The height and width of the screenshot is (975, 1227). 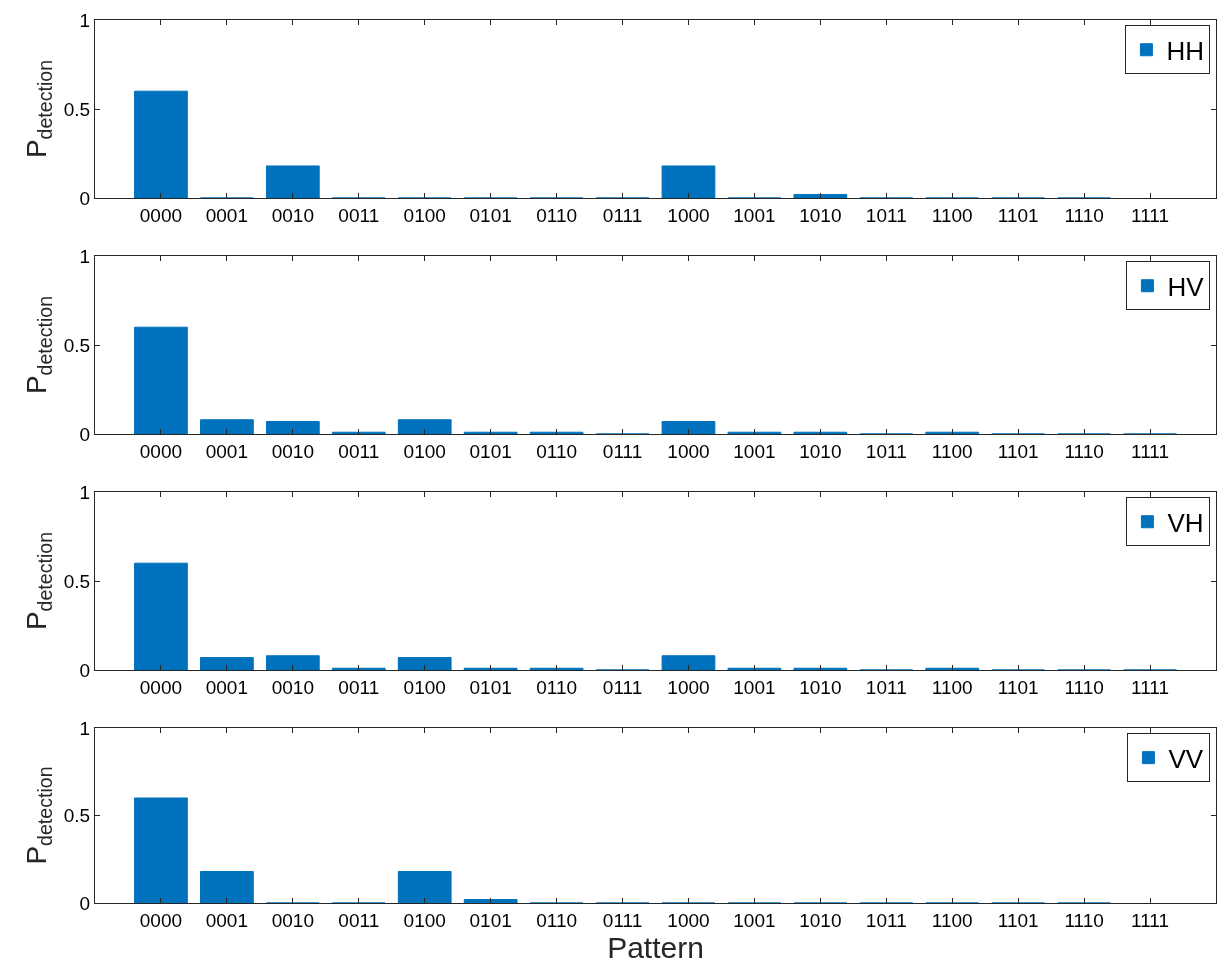 I want to click on x-axis-title: Pattern, so click(x=655, y=947).